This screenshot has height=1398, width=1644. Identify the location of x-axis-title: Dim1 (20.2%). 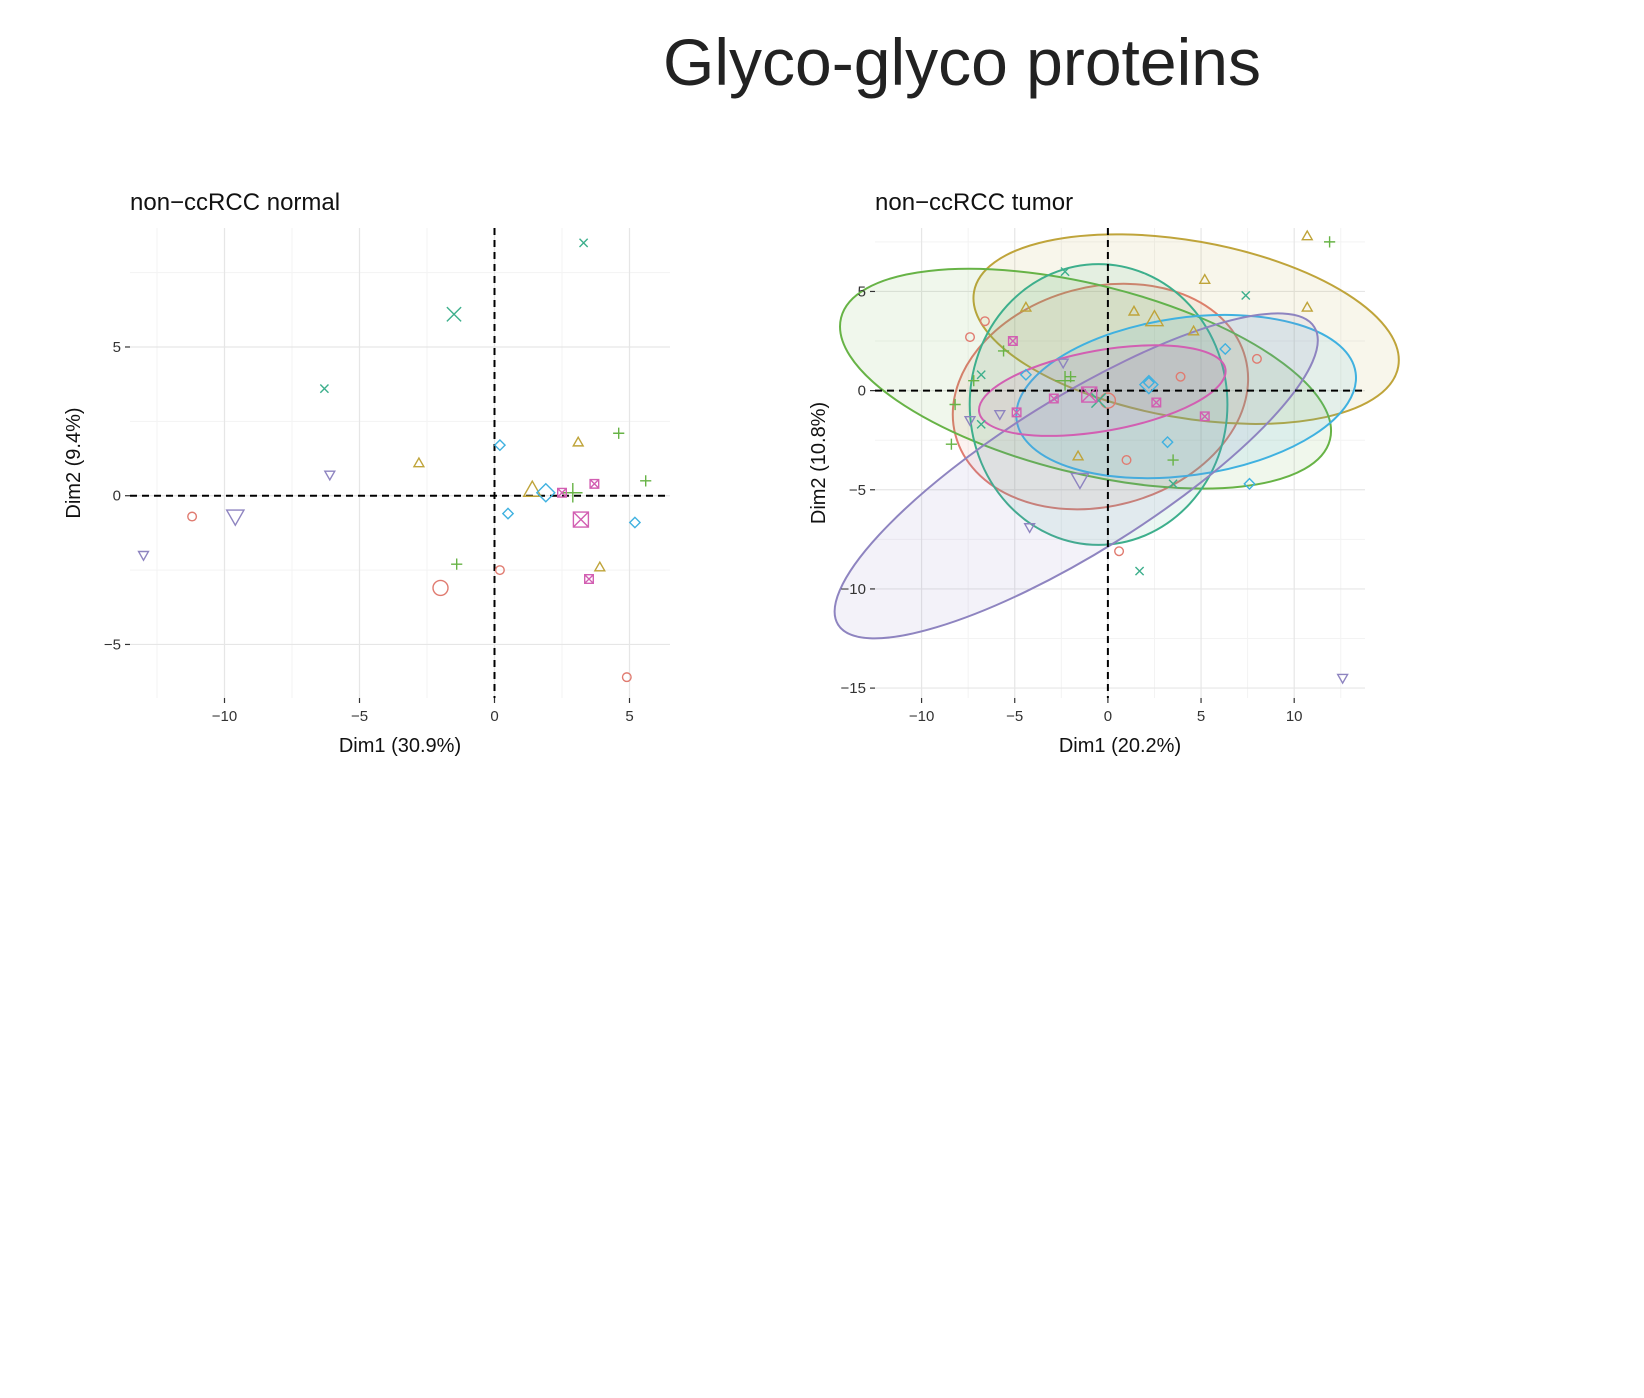
(1120, 746).